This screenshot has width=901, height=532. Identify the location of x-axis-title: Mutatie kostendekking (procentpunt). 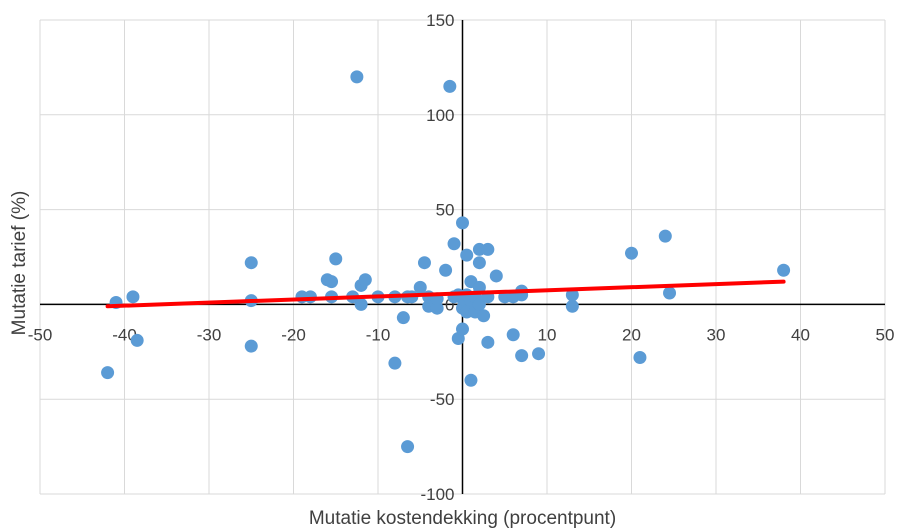
(462, 518).